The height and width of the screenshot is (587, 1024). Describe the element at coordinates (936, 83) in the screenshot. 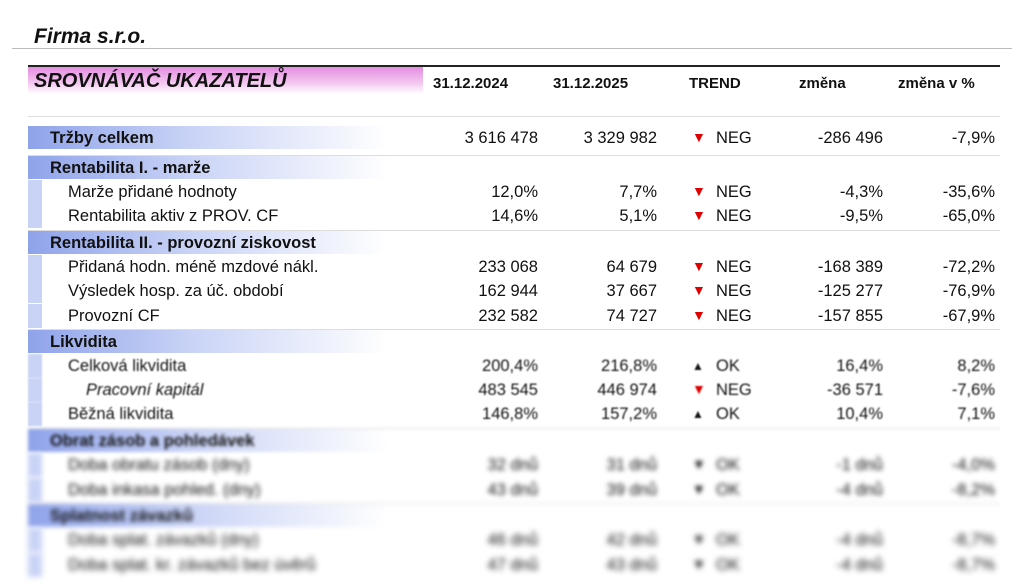

I see `column-header-change-pct: změna v %` at that location.